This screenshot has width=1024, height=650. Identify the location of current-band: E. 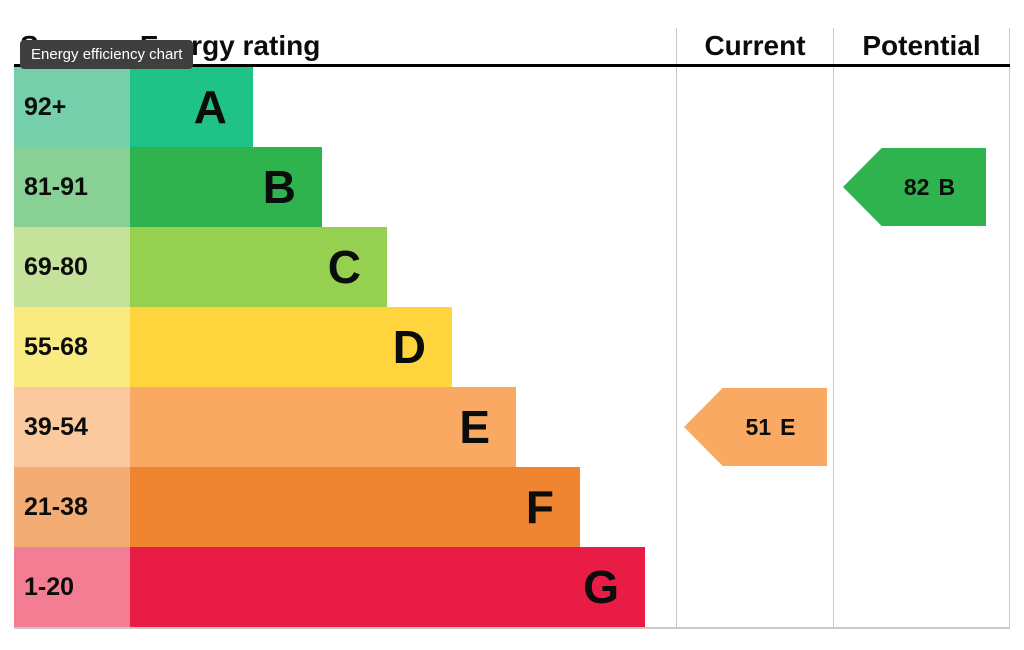
(788, 426).